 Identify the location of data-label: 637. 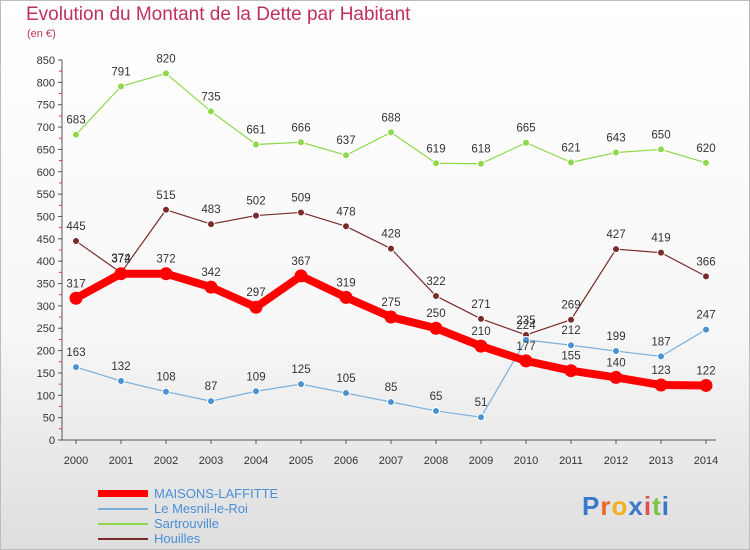
(345, 141).